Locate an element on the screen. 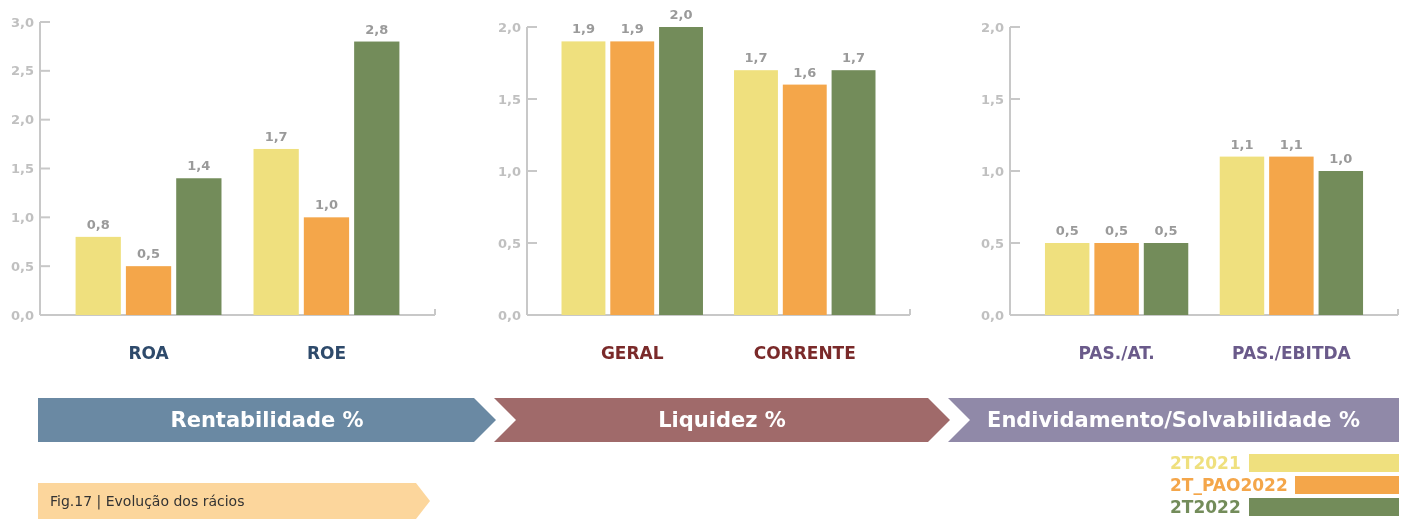  x-tick-label: ROE is located at coordinates (326, 353).